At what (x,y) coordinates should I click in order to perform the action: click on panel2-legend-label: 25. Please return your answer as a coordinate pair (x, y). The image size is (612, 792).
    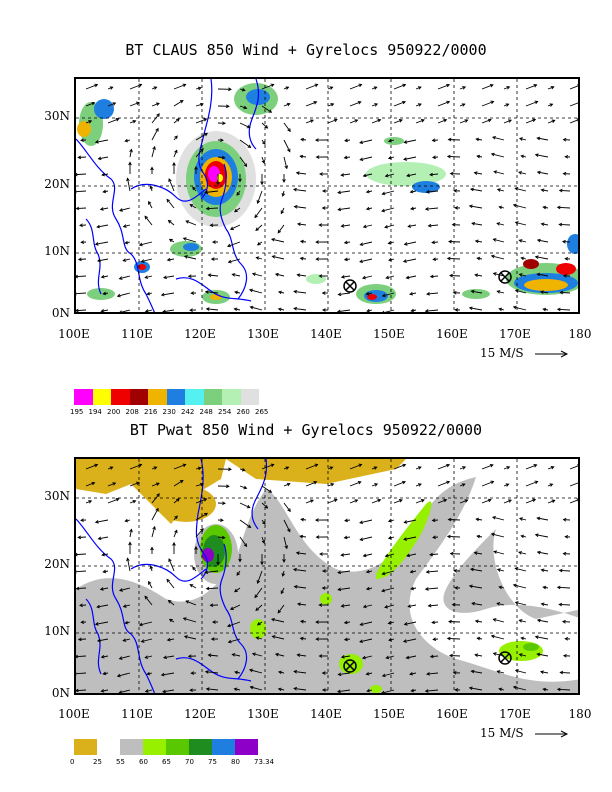
    Looking at the image, I should click on (97, 762).